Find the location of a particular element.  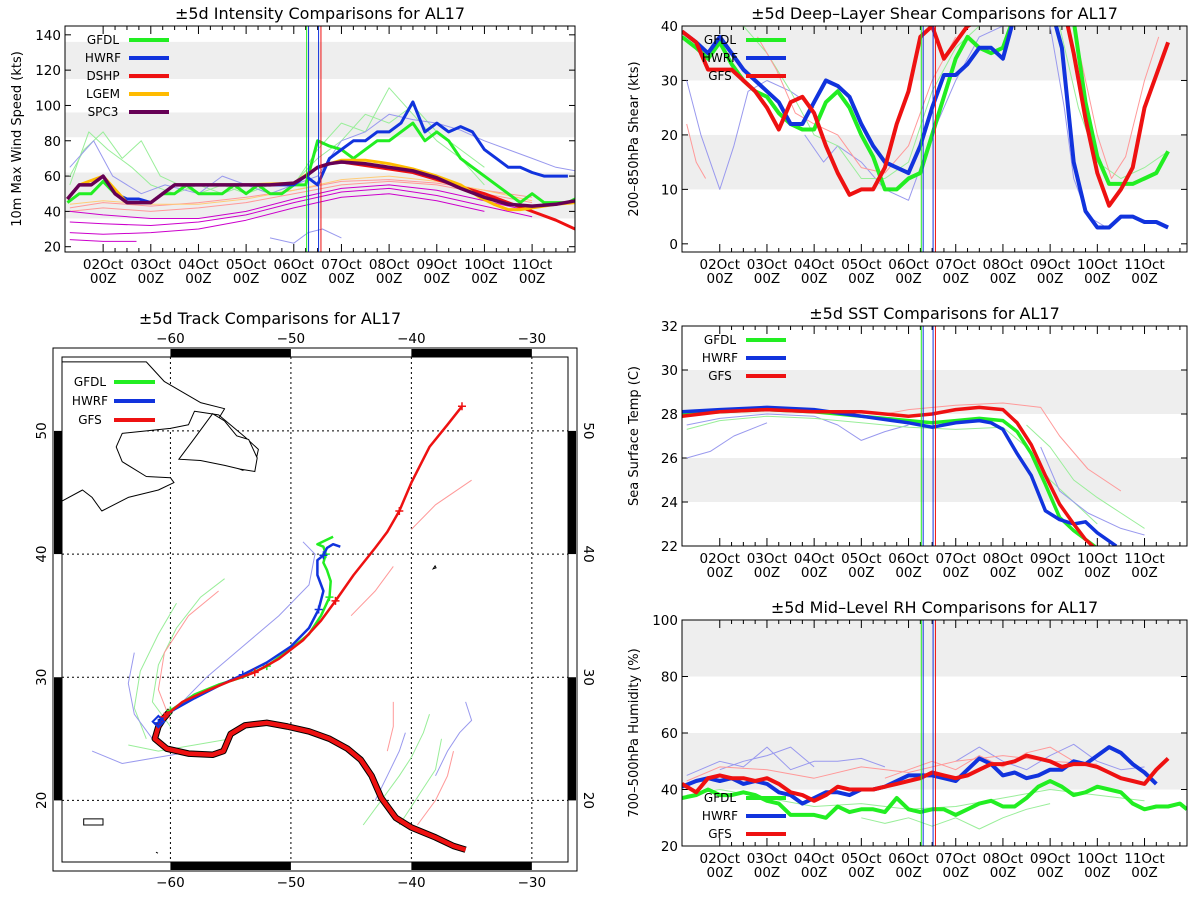

sst-ytick-label: 30 is located at coordinates (669, 371).